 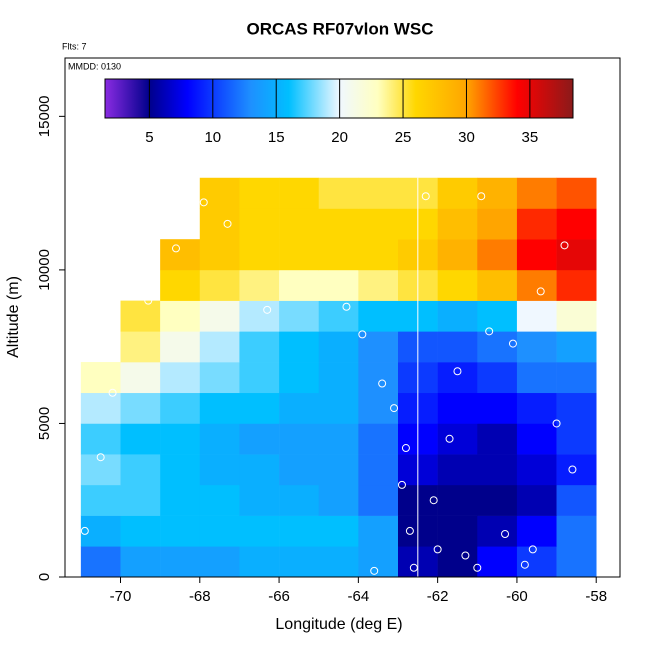 I want to click on chart-title: ORCAS RF07vlon WSC, so click(x=339, y=28).